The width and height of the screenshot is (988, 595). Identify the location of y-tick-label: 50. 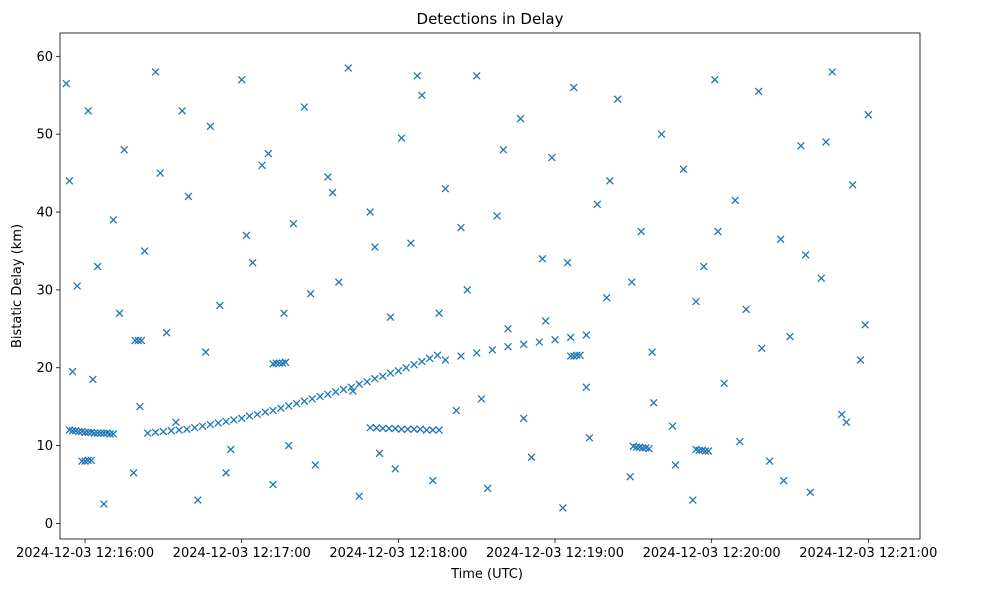
(44, 135).